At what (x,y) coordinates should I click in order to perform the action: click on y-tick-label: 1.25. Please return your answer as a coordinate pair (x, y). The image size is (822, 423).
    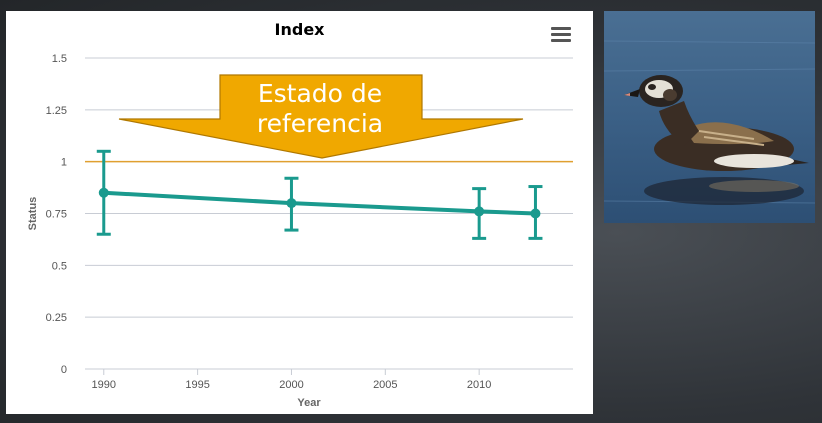
    Looking at the image, I should click on (56, 111).